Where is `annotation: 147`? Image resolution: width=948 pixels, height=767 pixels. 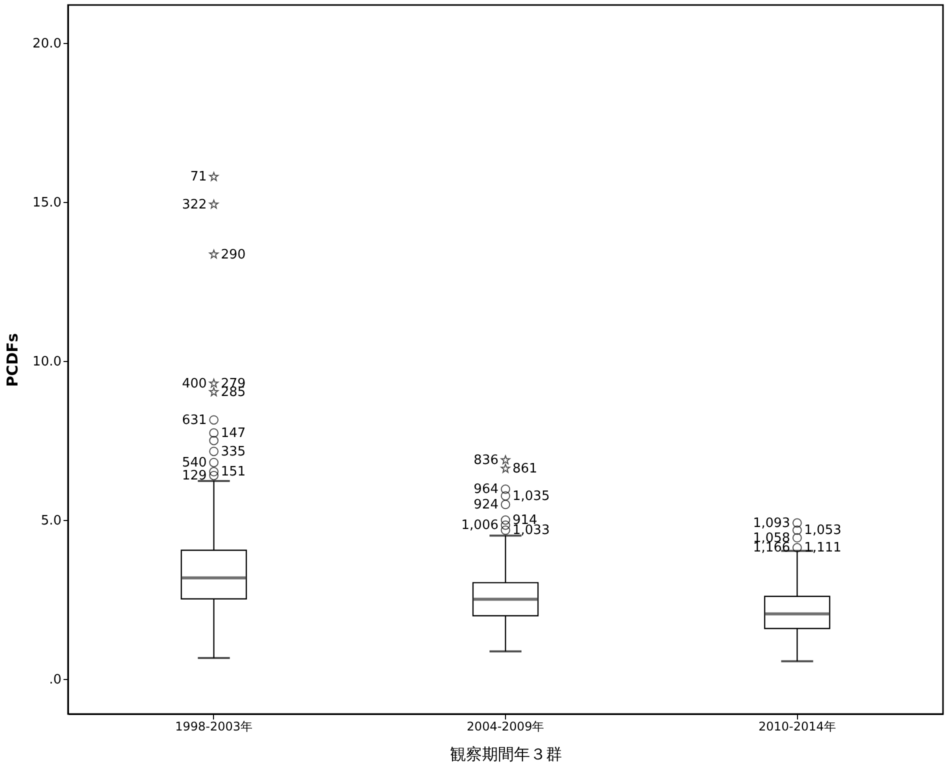
annotation: 147 is located at coordinates (233, 433).